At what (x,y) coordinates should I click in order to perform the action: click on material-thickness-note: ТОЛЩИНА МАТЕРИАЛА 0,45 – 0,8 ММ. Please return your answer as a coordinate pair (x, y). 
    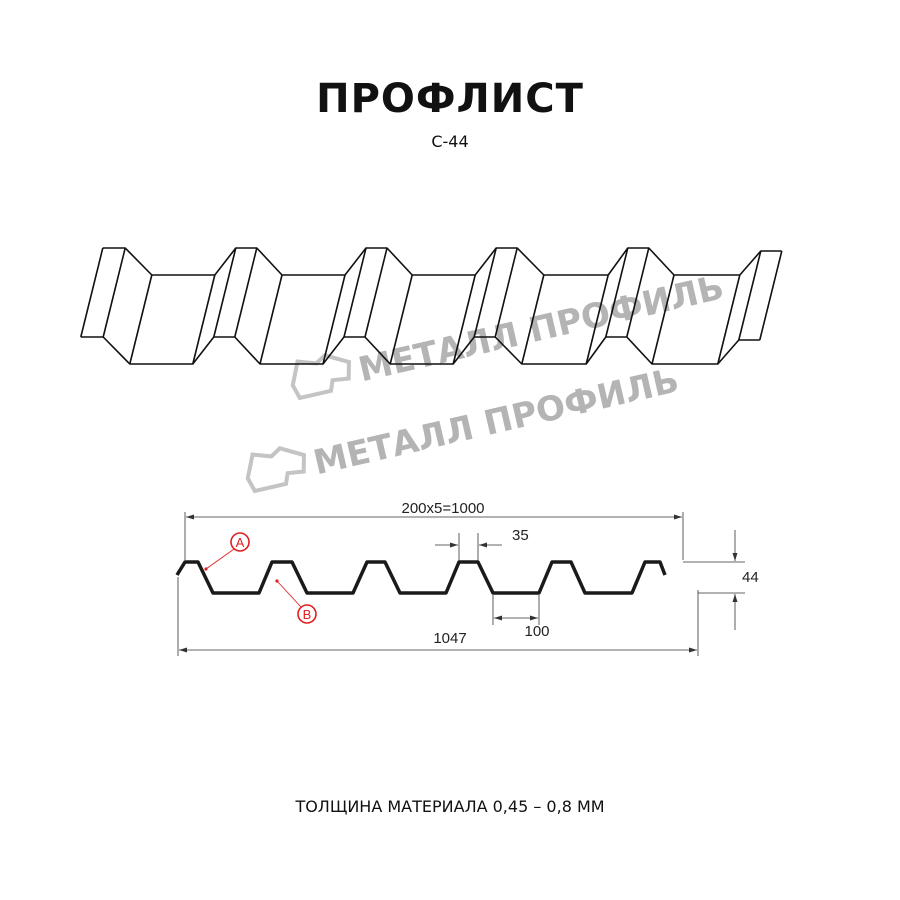
    Looking at the image, I should click on (450, 806).